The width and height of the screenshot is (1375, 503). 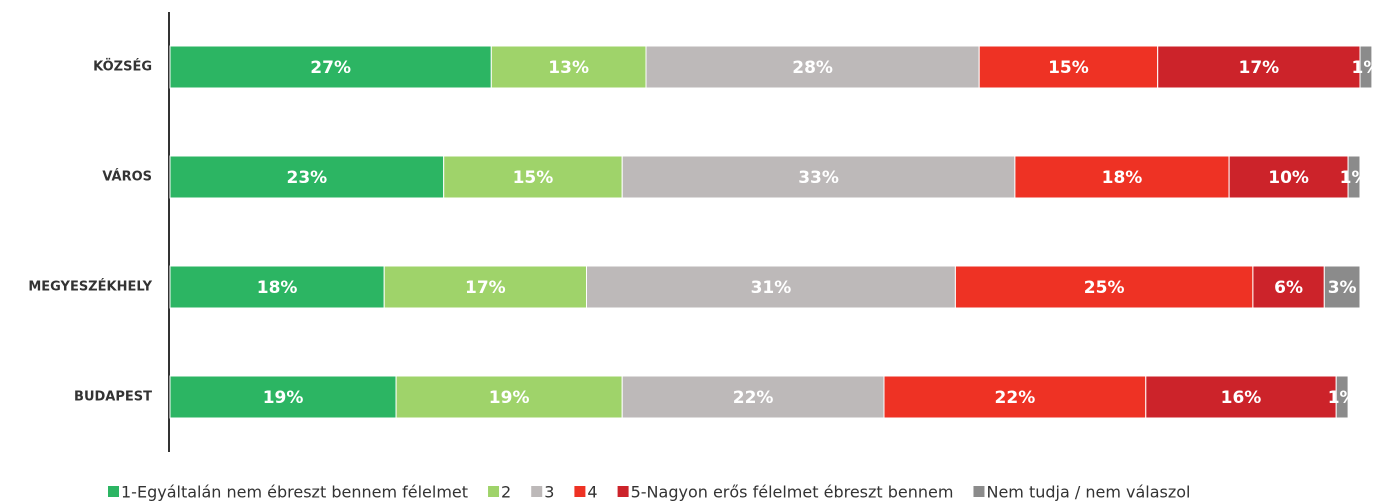 I want to click on data-label: 33%, so click(x=818, y=178).